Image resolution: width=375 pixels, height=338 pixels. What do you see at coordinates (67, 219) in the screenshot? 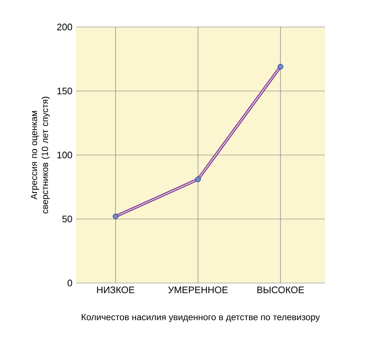
I see `y-tick-label: 50` at bounding box center [67, 219].